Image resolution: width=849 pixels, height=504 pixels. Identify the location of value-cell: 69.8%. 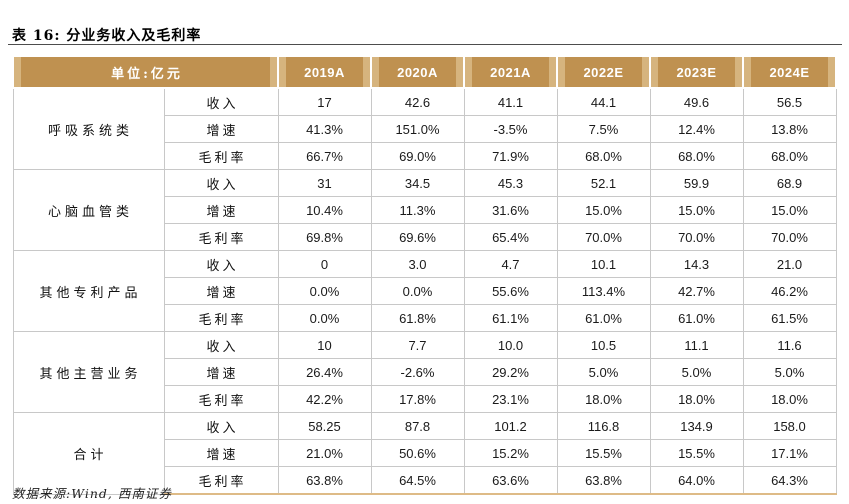
(324, 237).